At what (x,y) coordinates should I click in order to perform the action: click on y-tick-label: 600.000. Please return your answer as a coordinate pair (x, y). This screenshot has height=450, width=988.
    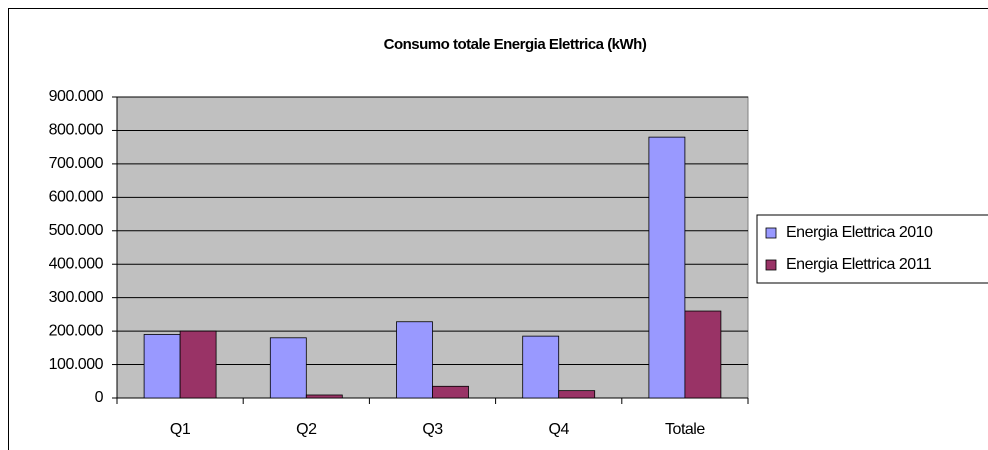
    Looking at the image, I should click on (76, 197).